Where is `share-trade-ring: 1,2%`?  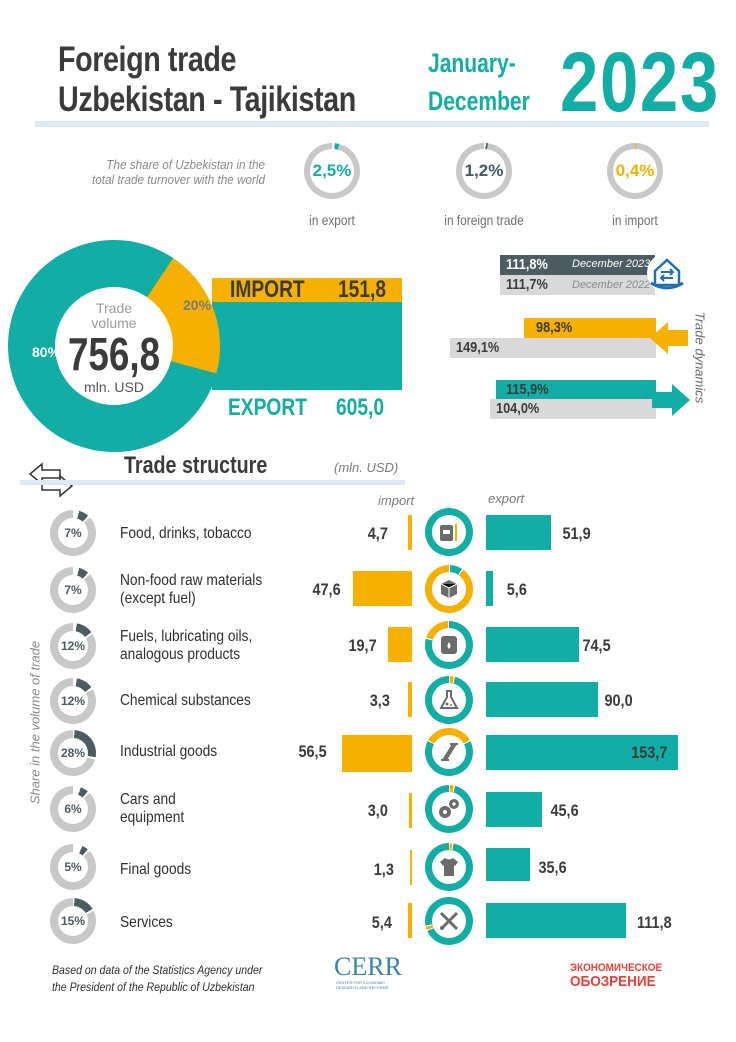 share-trade-ring: 1,2% is located at coordinates (484, 171).